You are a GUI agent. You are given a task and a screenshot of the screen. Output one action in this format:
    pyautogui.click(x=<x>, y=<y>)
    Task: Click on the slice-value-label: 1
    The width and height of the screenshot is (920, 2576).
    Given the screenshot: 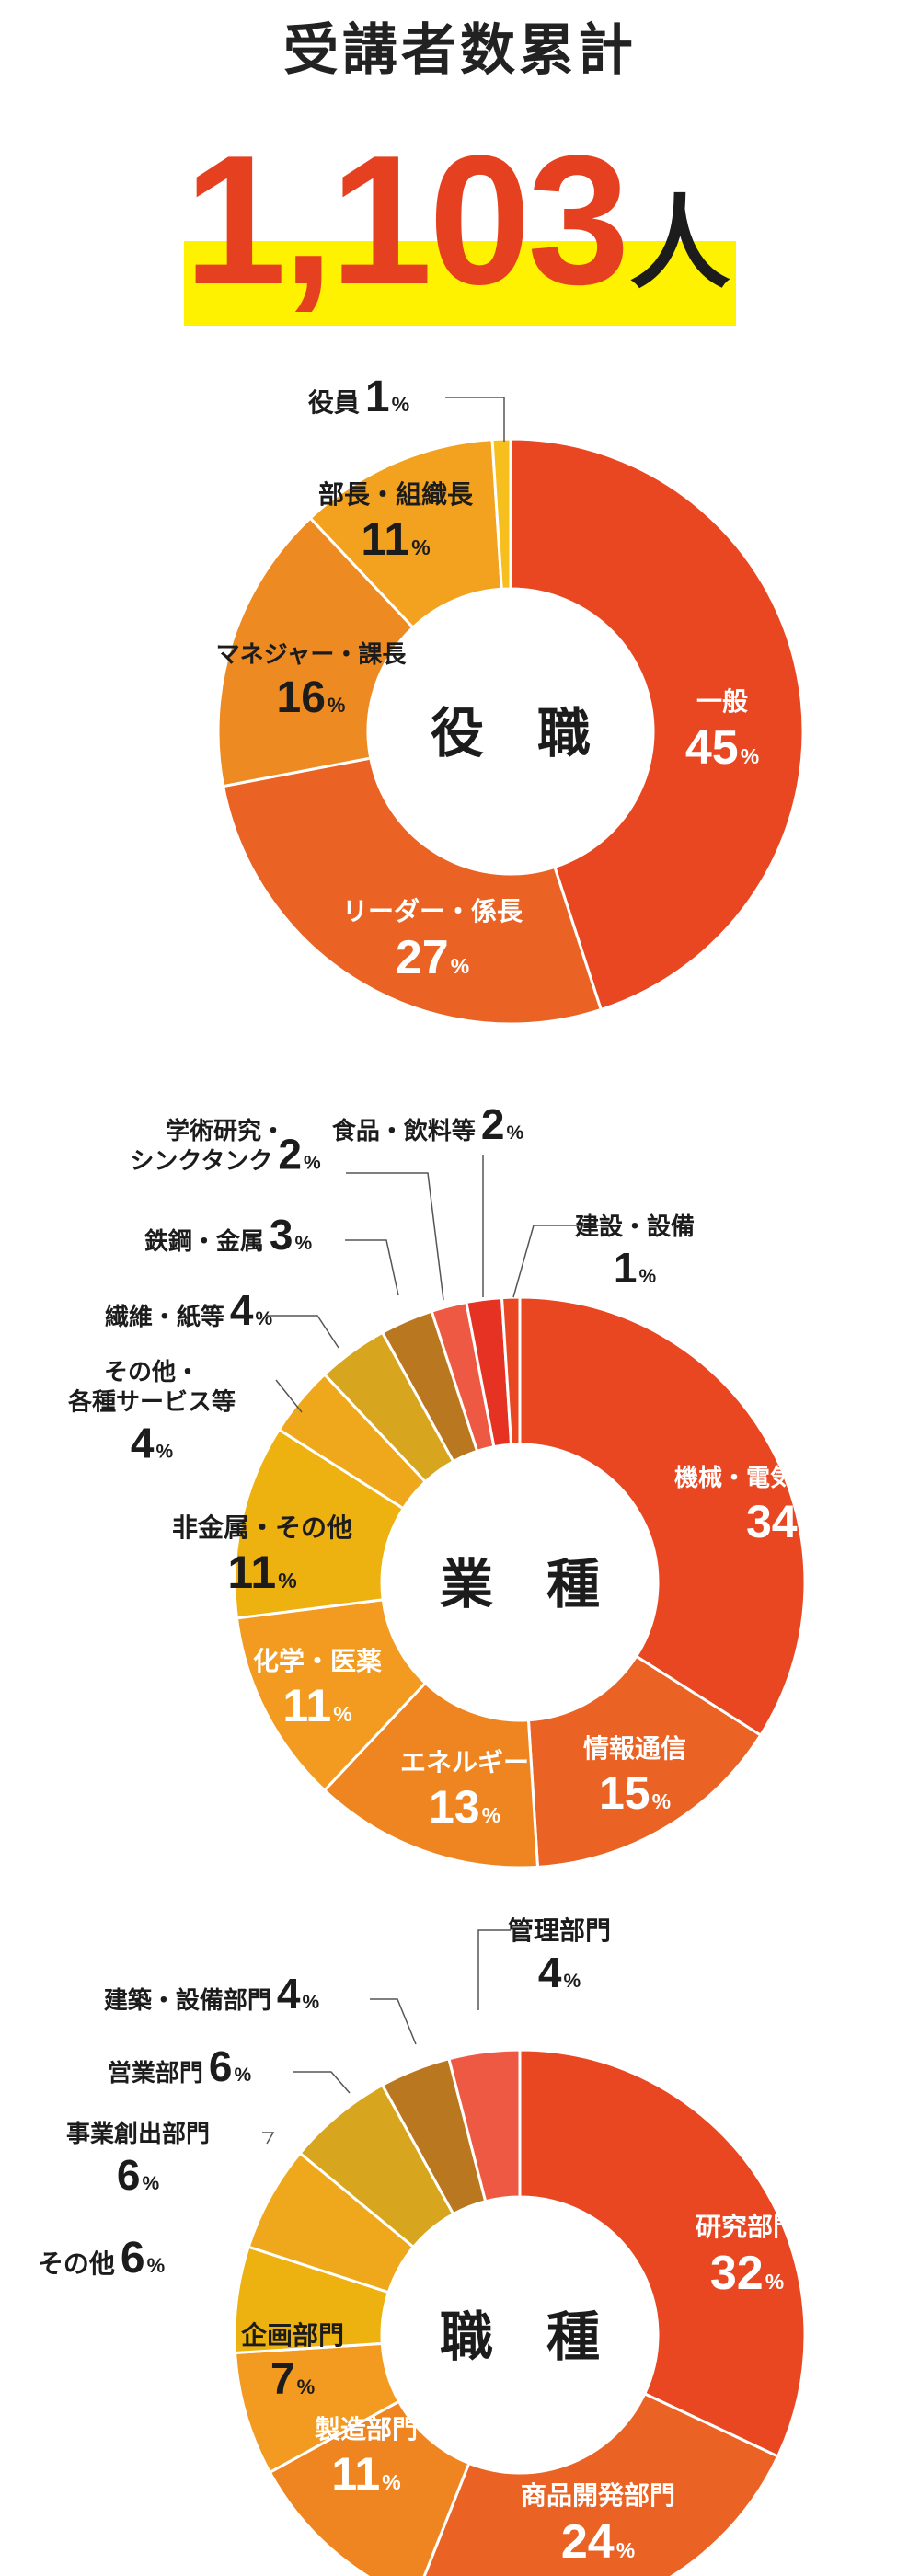 What is the action you would take?
    pyautogui.click(x=377, y=397)
    